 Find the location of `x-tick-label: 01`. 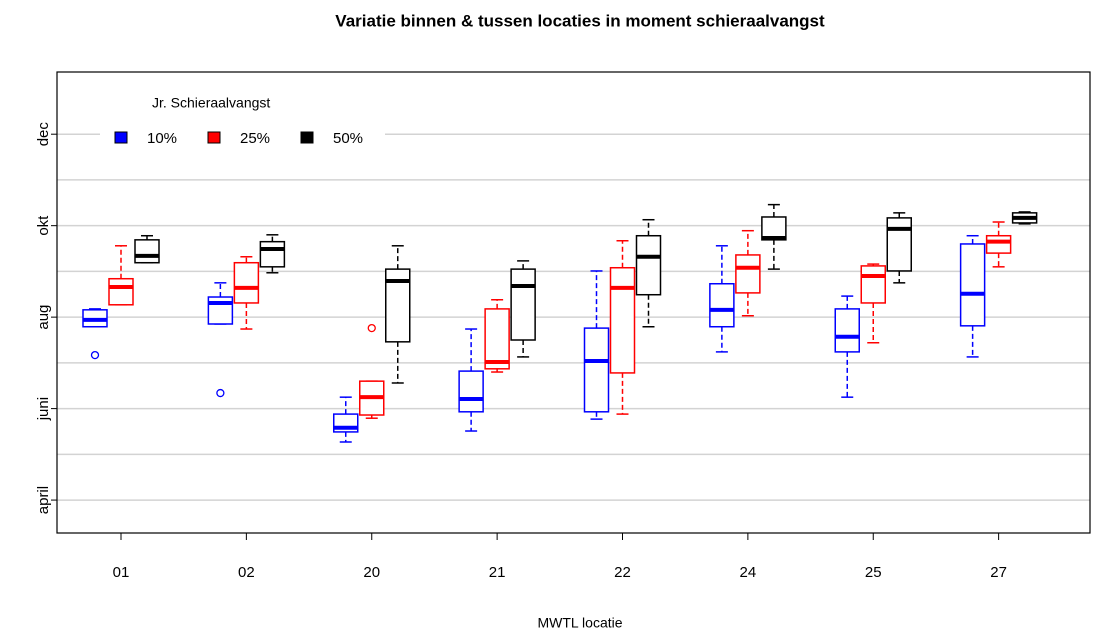

x-tick-label: 01 is located at coordinates (121, 572).